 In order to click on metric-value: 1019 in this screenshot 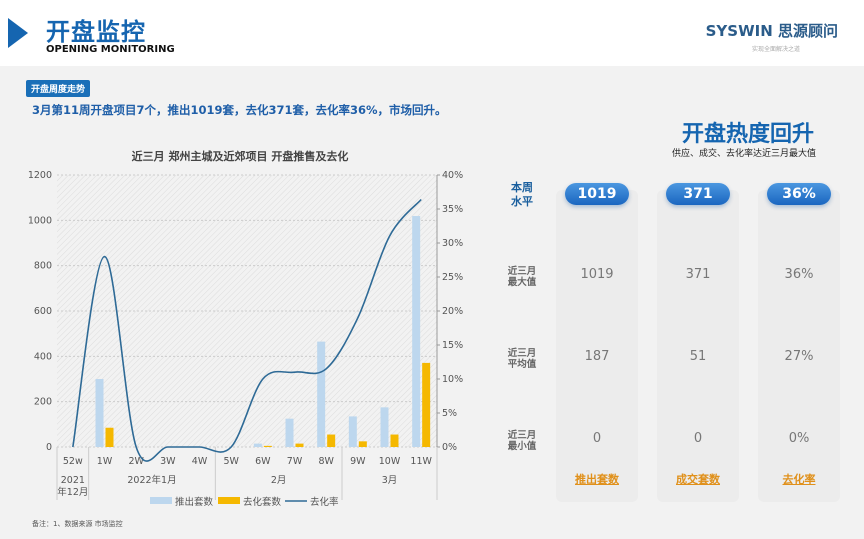, I will do `click(597, 274)`.